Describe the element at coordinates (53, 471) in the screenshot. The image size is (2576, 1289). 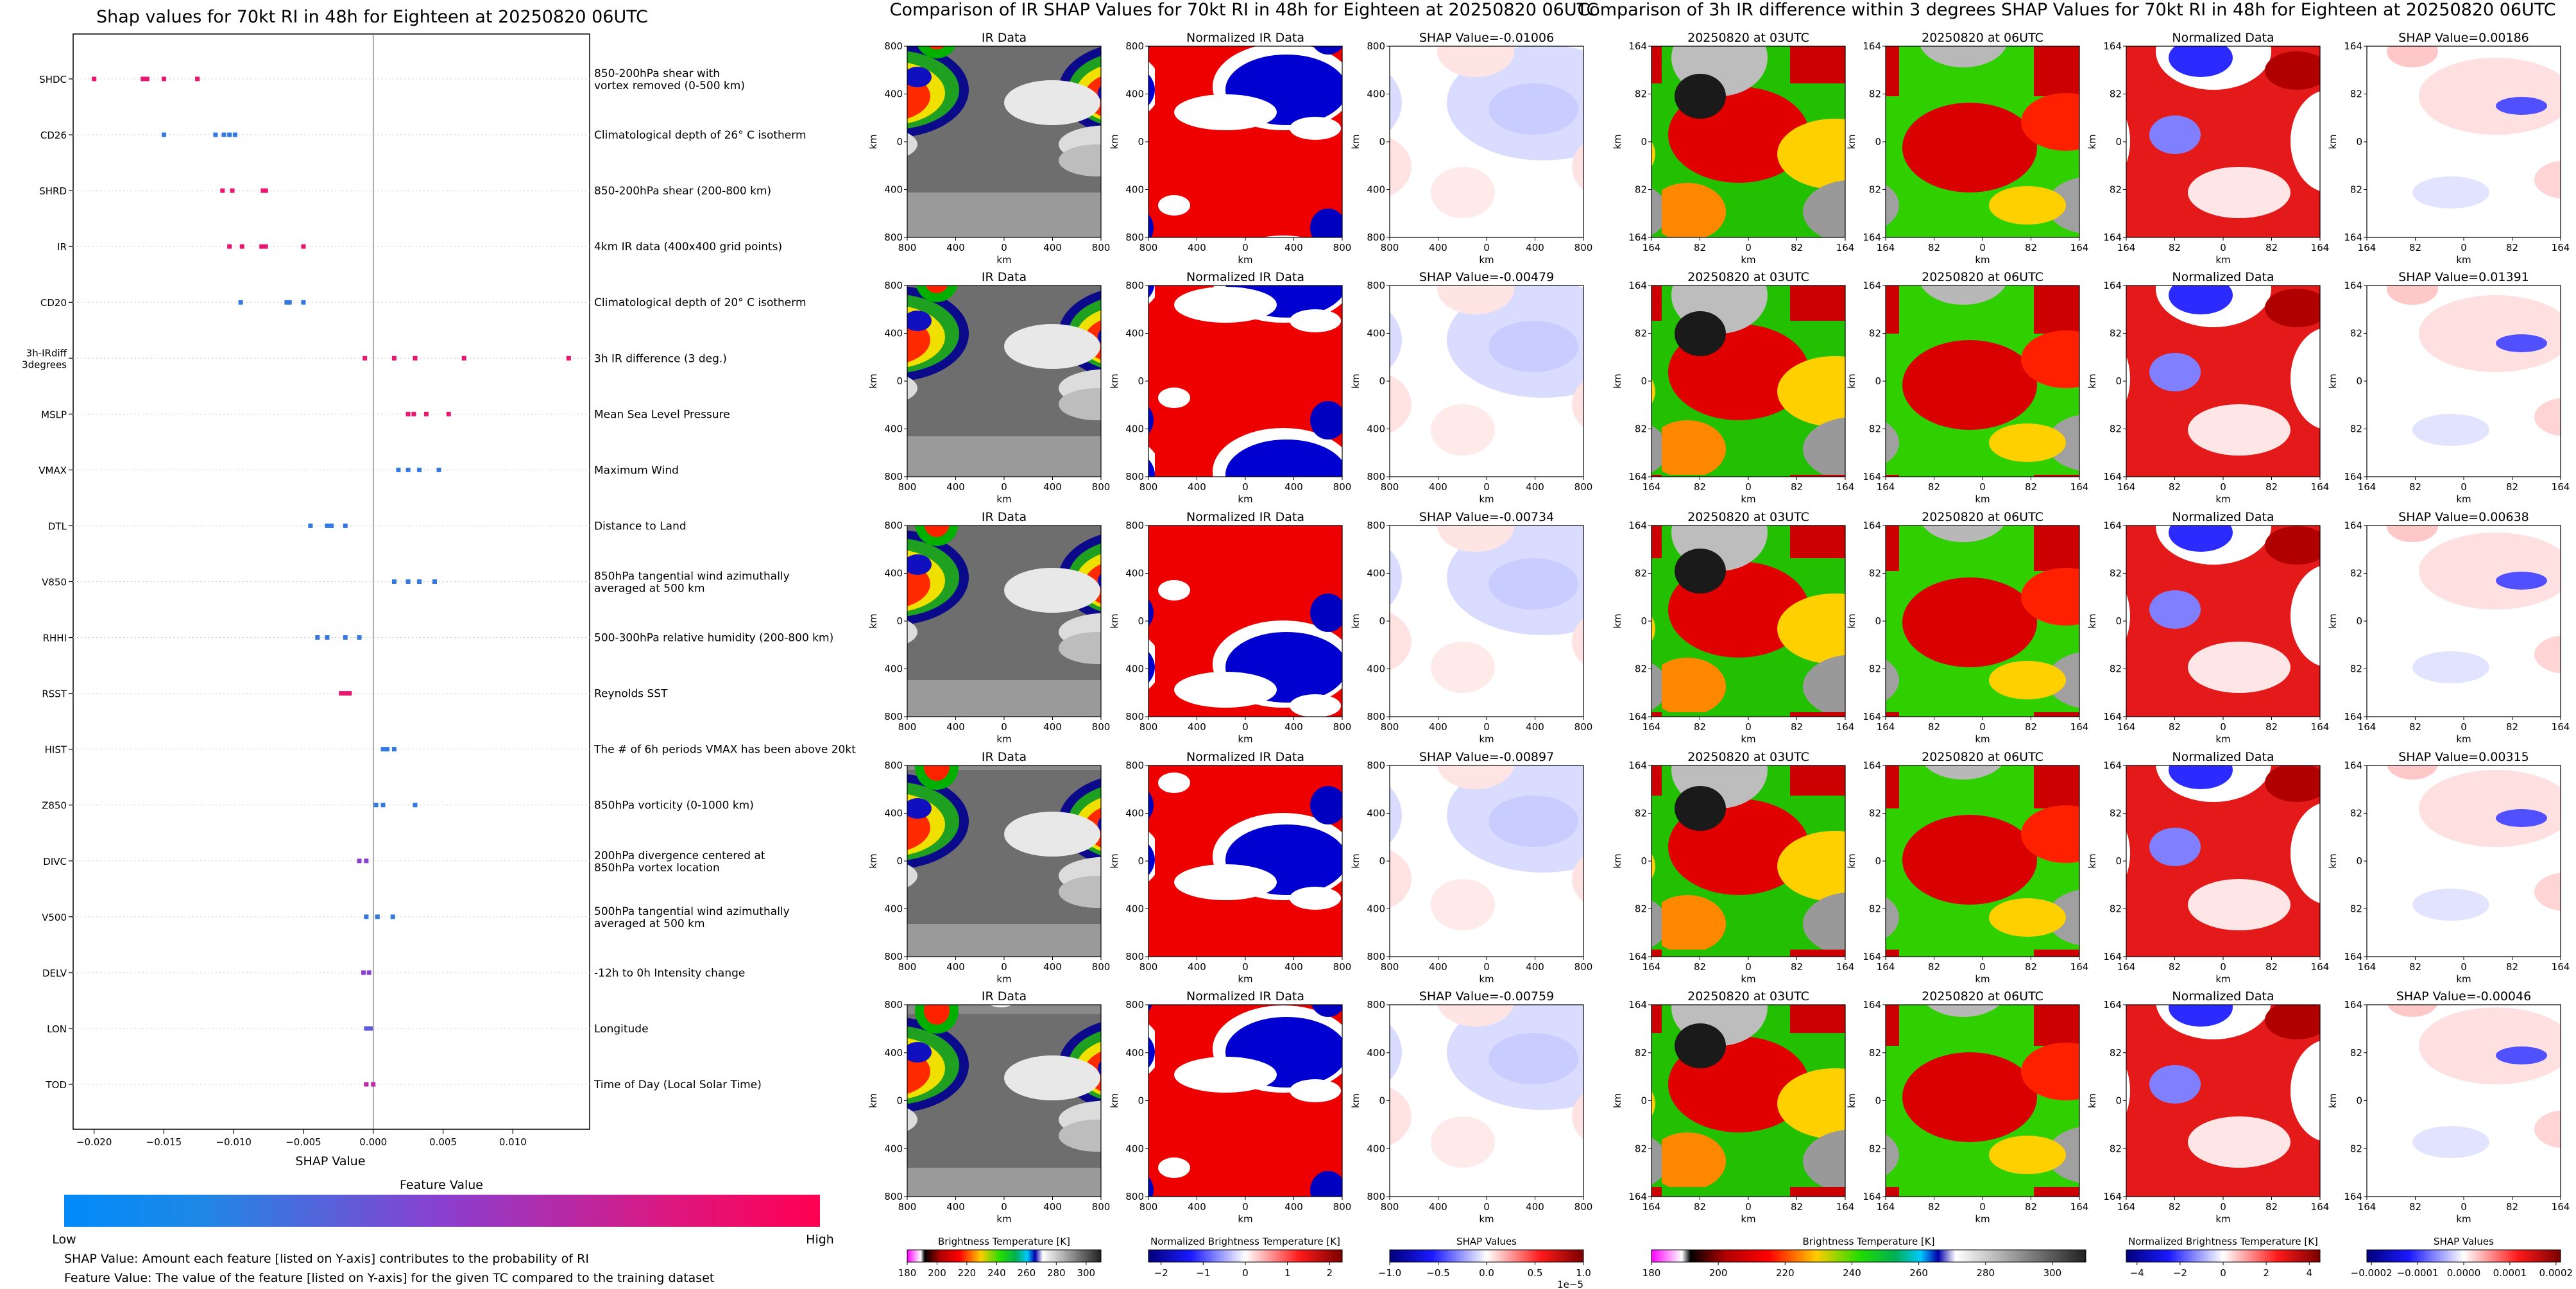
I see `feature-name-label: VMAX` at that location.